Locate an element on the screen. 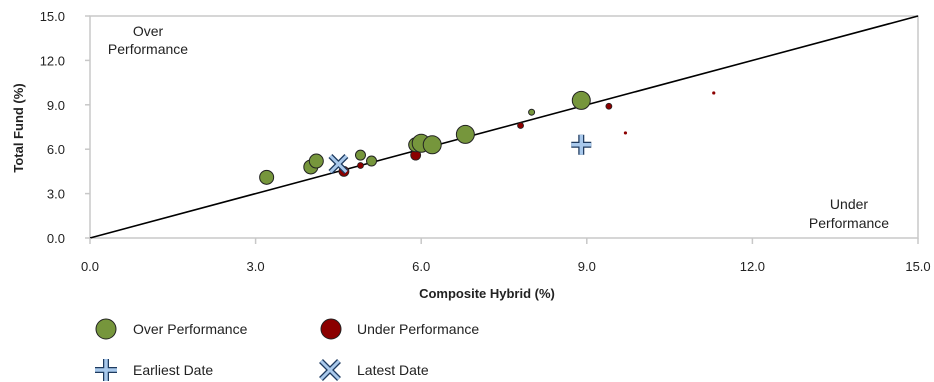 Image resolution: width=934 pixels, height=382 pixels. legend-earliest-date-marker is located at coordinates (106, 370).